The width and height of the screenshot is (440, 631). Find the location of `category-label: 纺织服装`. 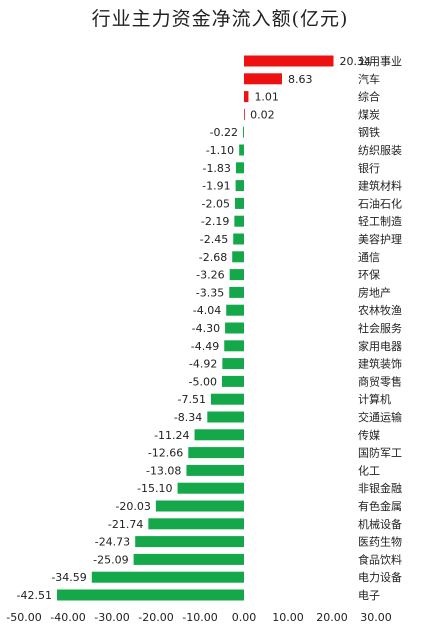

category-label: 纺织服装 is located at coordinates (380, 150).